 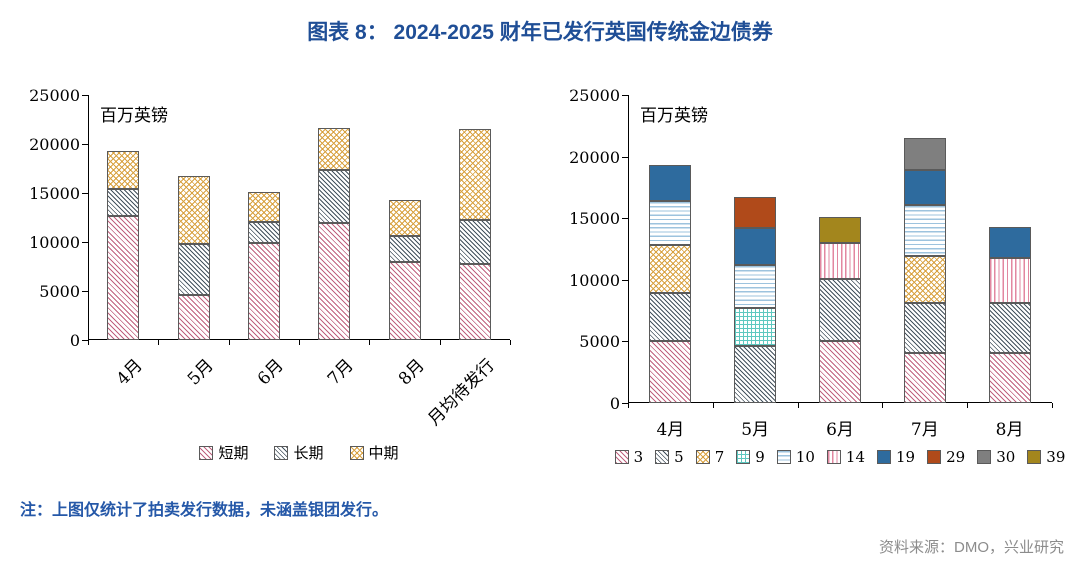 I want to click on legend-swatch-中期, so click(x=356, y=452).